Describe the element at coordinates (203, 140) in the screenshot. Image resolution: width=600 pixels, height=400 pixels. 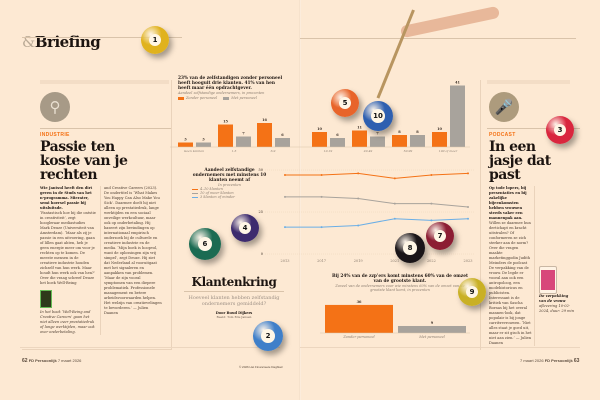
I see `bar-label: 3` at that location.